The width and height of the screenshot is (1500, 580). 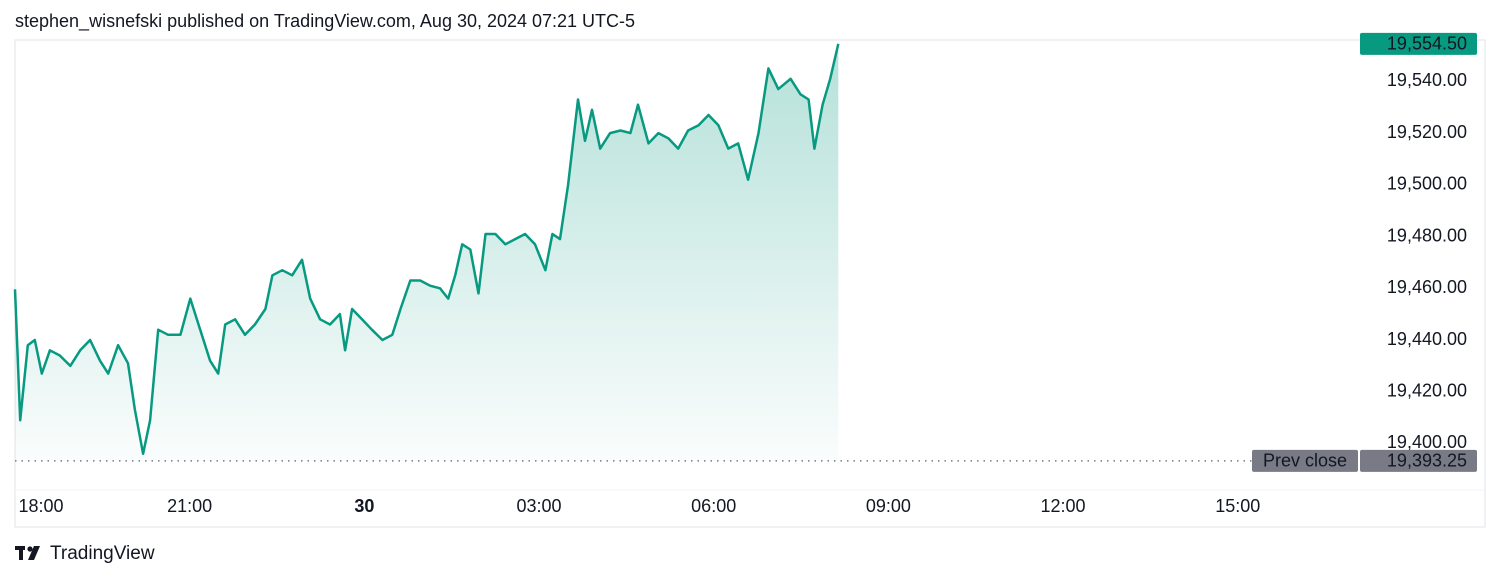 I want to click on y-tick-label: 19,420.00, so click(x=1427, y=390).